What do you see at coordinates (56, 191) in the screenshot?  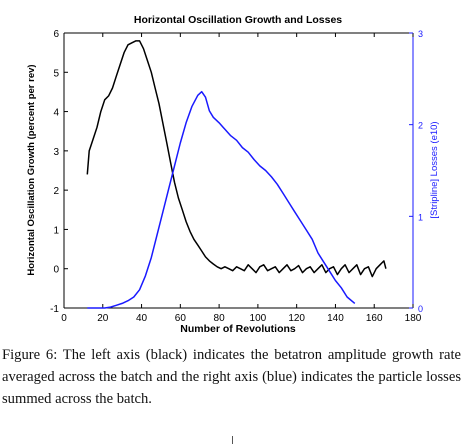 I see `y-left-tick-label-3: 2` at bounding box center [56, 191].